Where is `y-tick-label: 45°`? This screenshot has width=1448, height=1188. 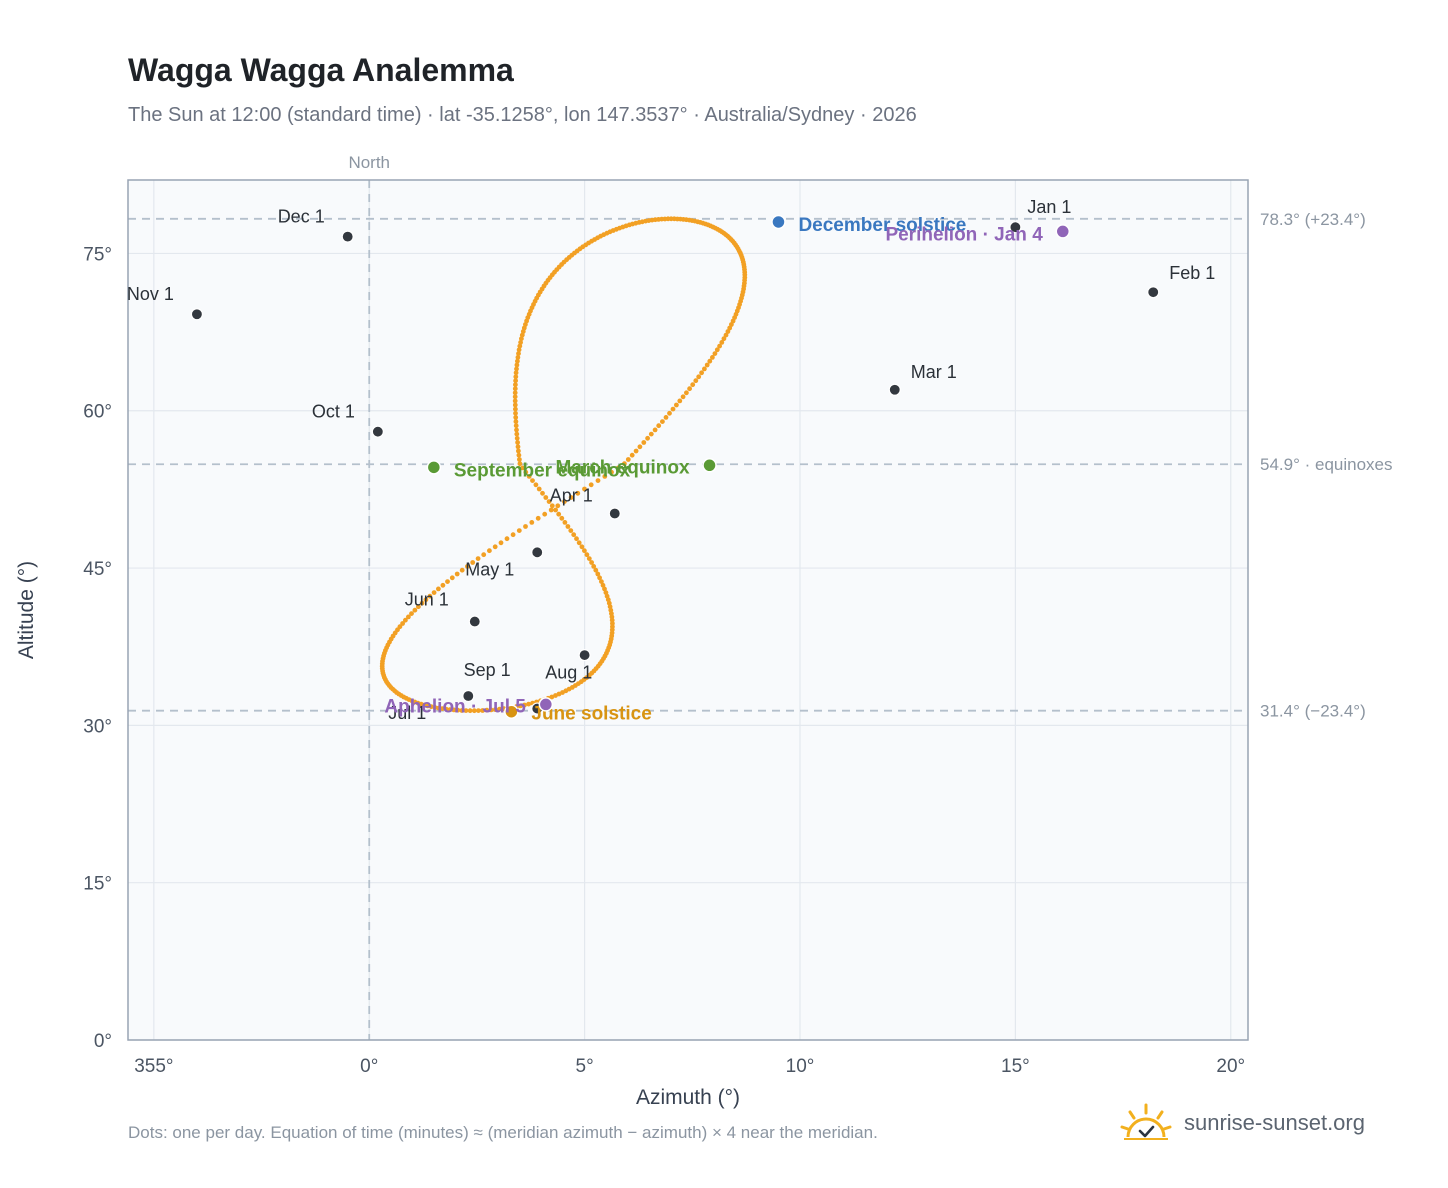 y-tick-label: 45° is located at coordinates (97, 569).